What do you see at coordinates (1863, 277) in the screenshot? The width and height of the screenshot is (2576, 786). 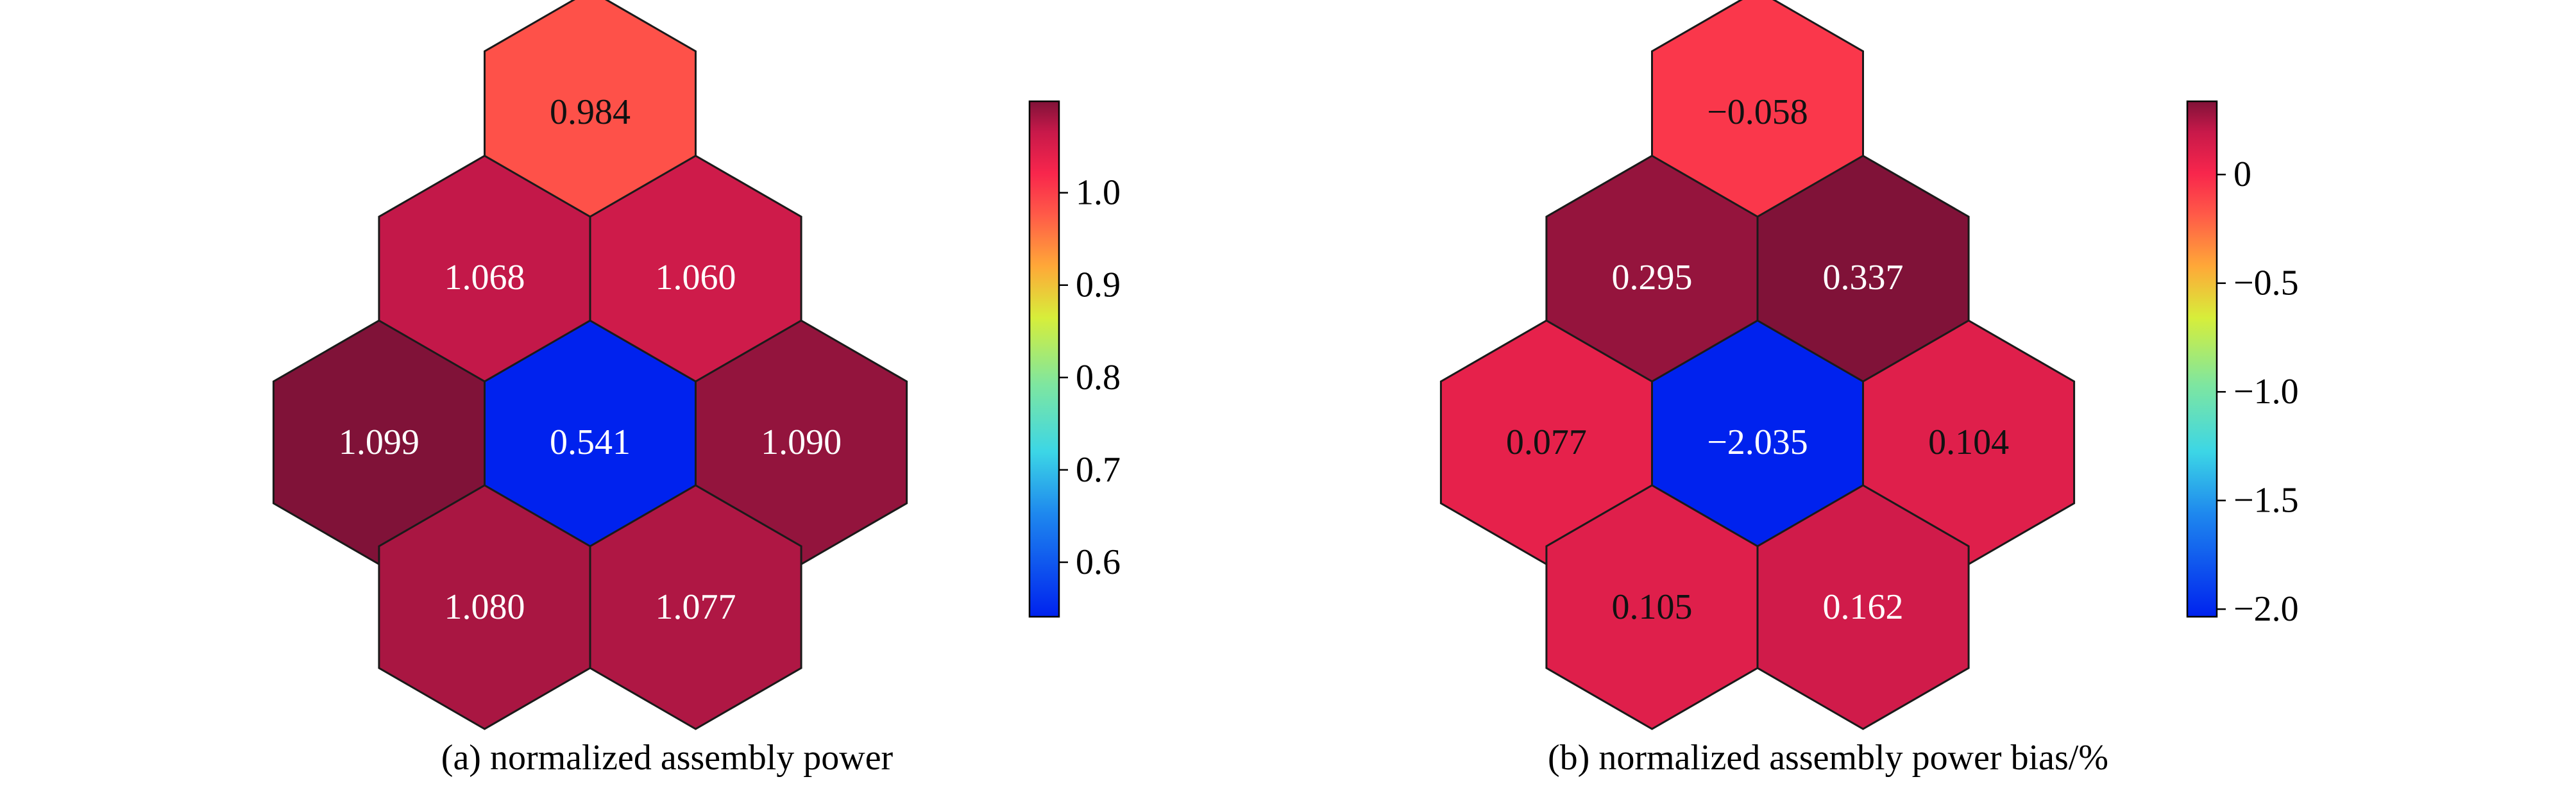 I see `hex-value-label: 0.337` at bounding box center [1863, 277].